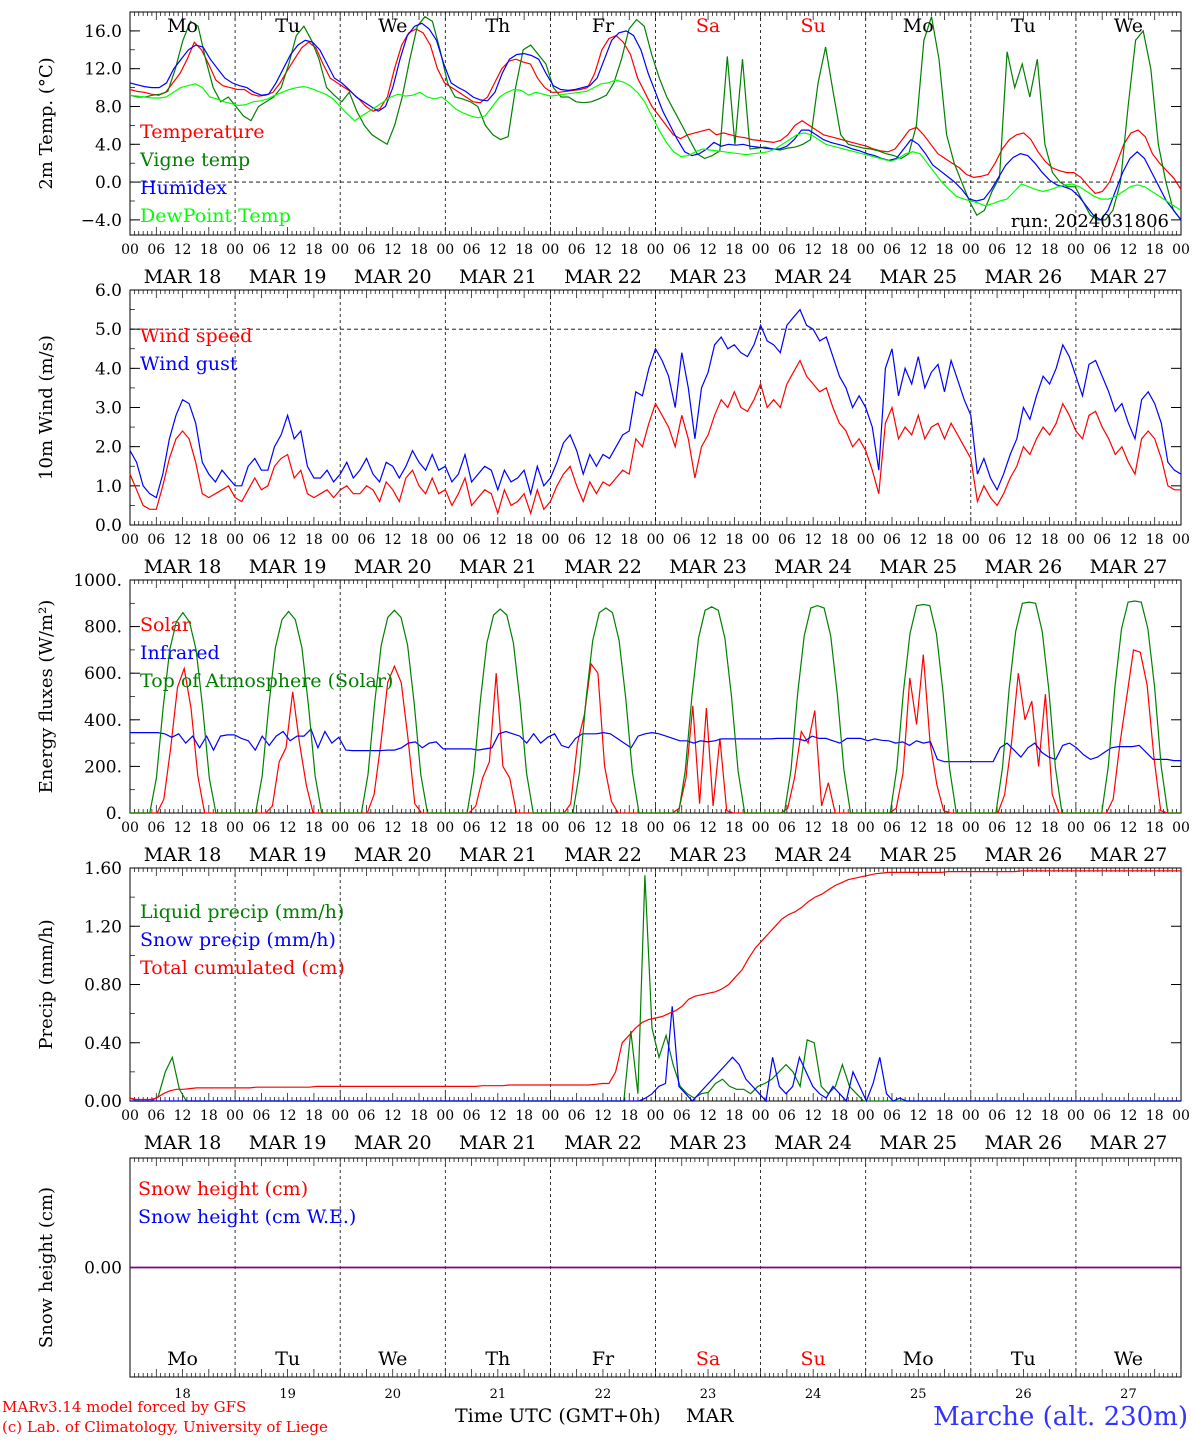 Image resolution: width=1194 pixels, height=1440 pixels. Describe the element at coordinates (1090, 221) in the screenshot. I see `run-annotation: run: 2024031806` at that location.